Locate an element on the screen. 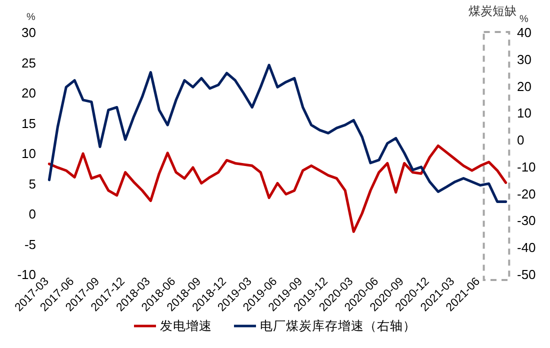  y-tick-label: -10 is located at coordinates (26, 274).